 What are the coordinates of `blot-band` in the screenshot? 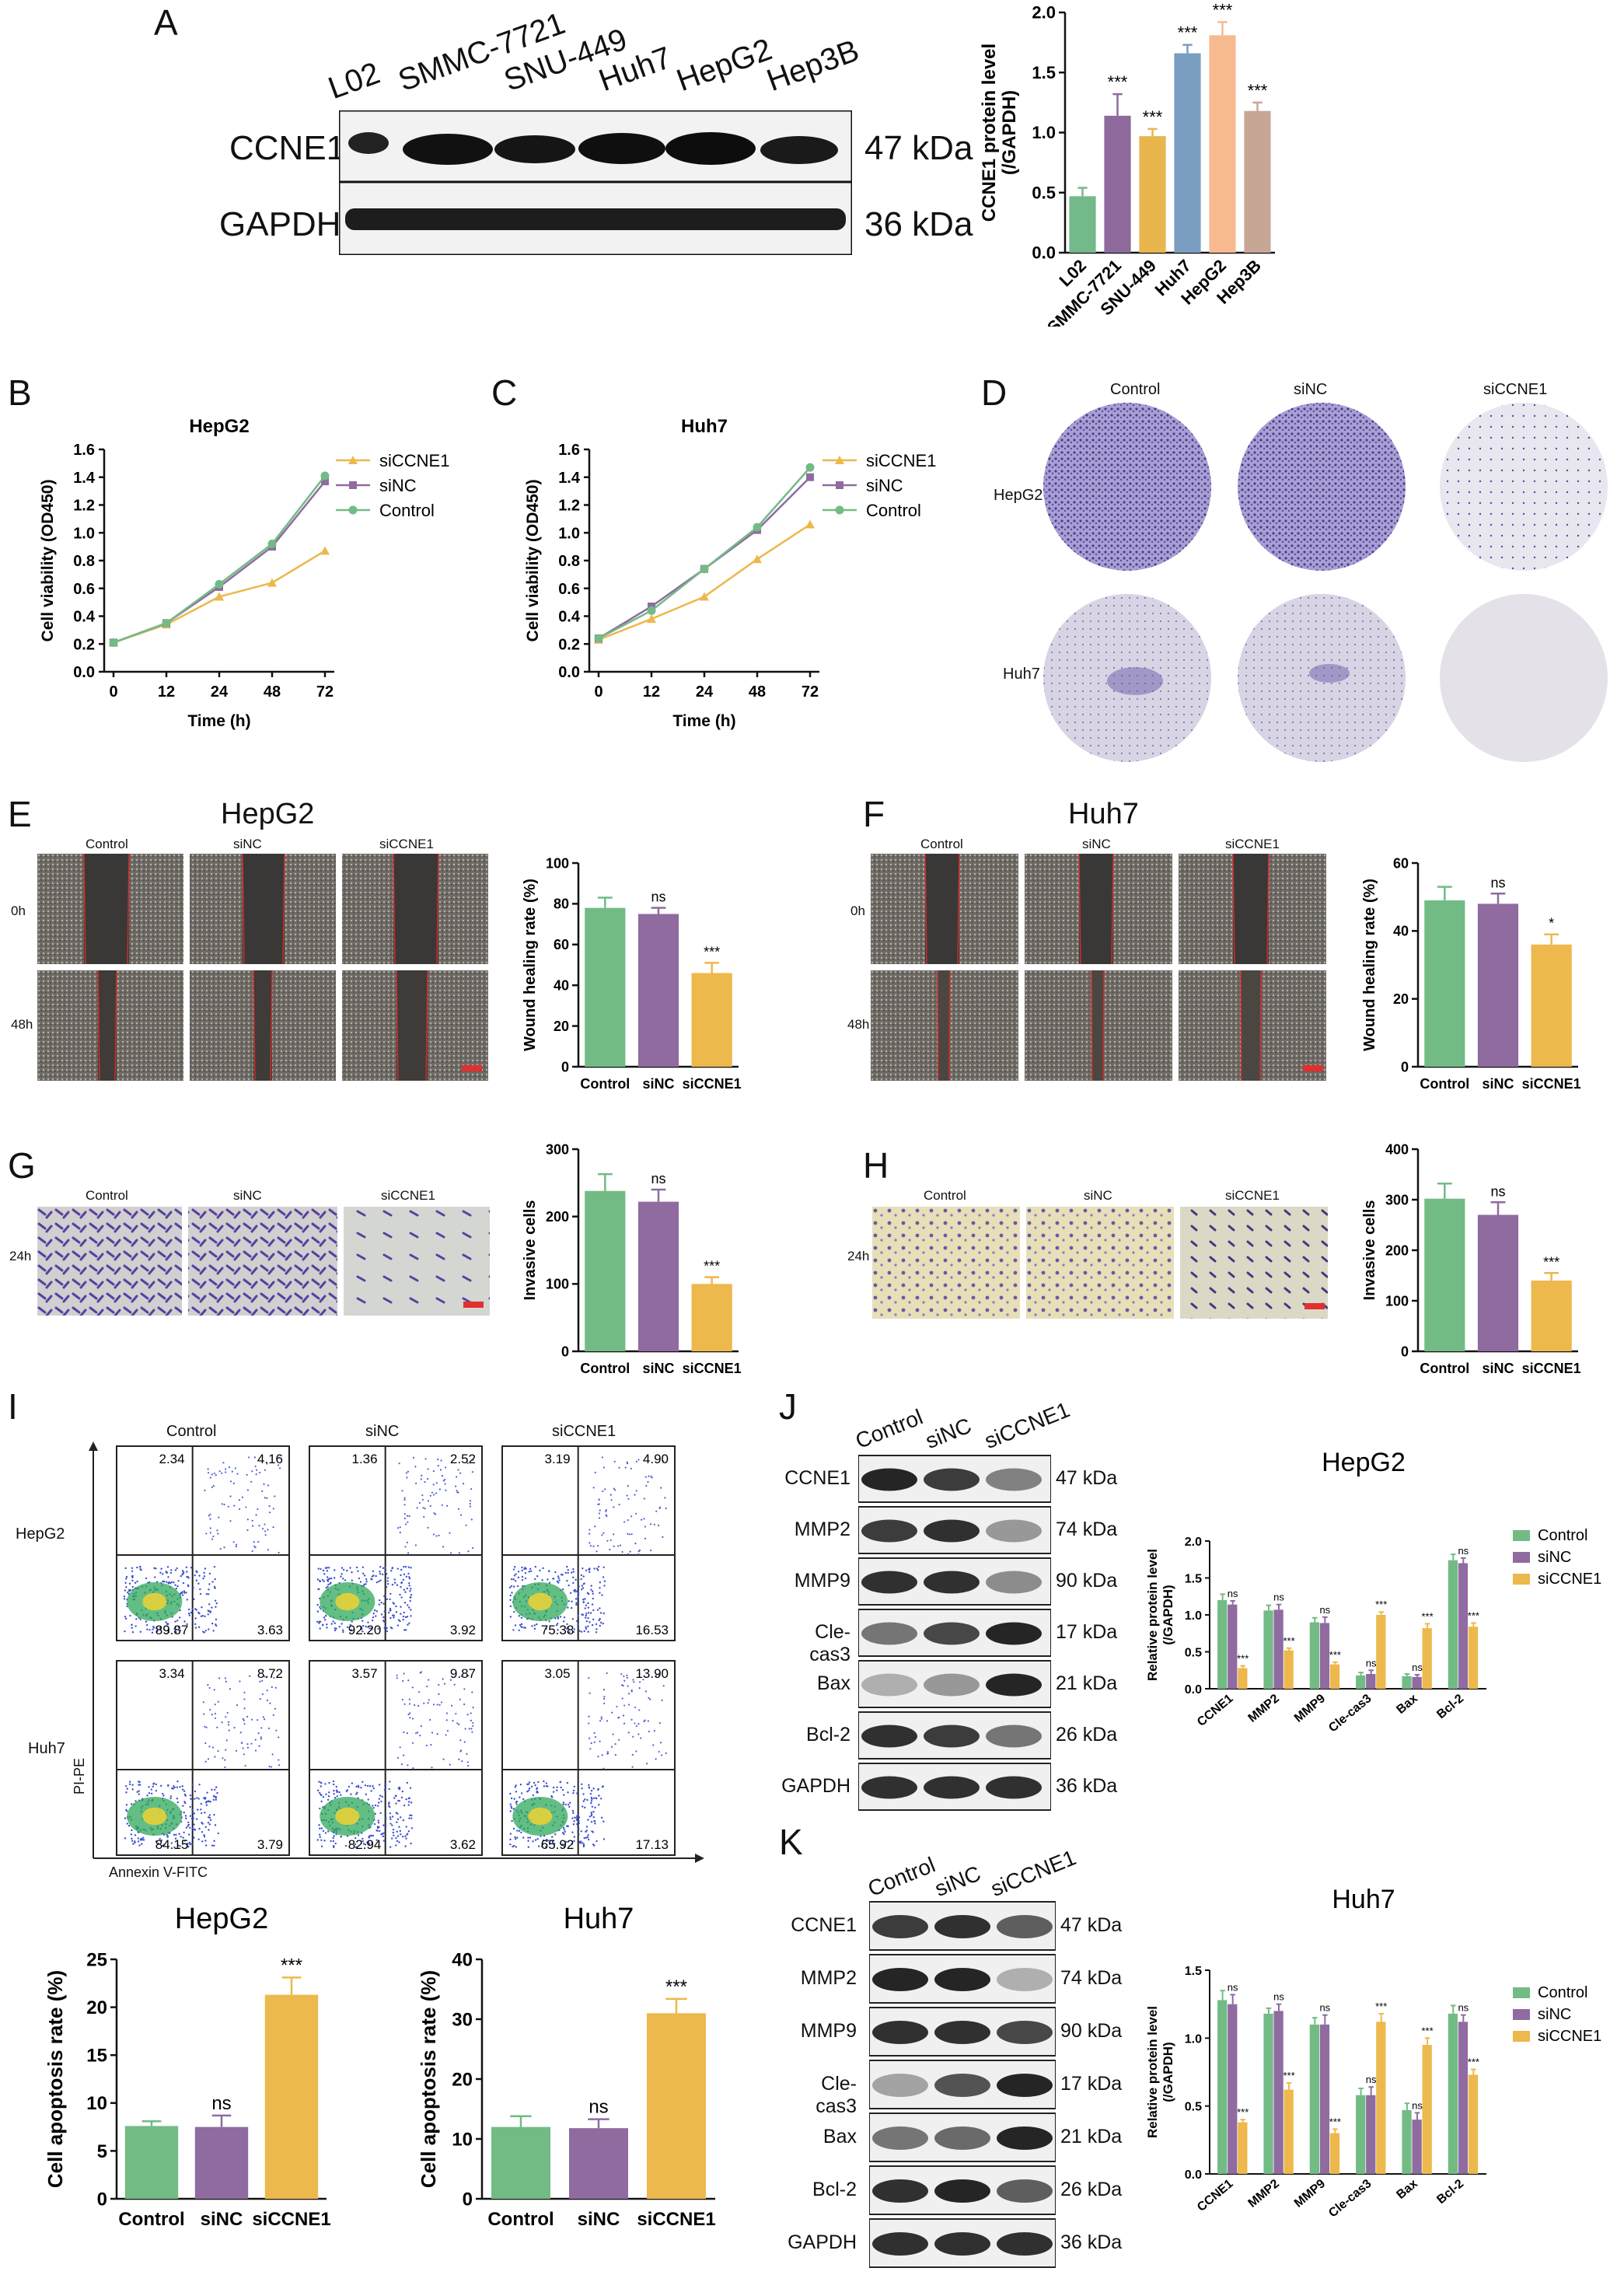 It's located at (900, 2138).